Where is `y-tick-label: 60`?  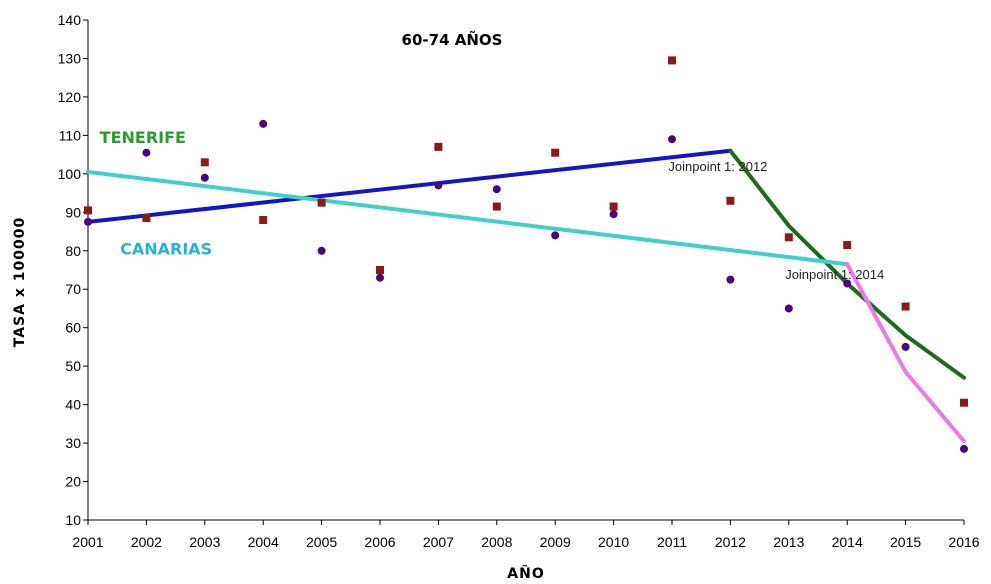 y-tick-label: 60 is located at coordinates (73, 328).